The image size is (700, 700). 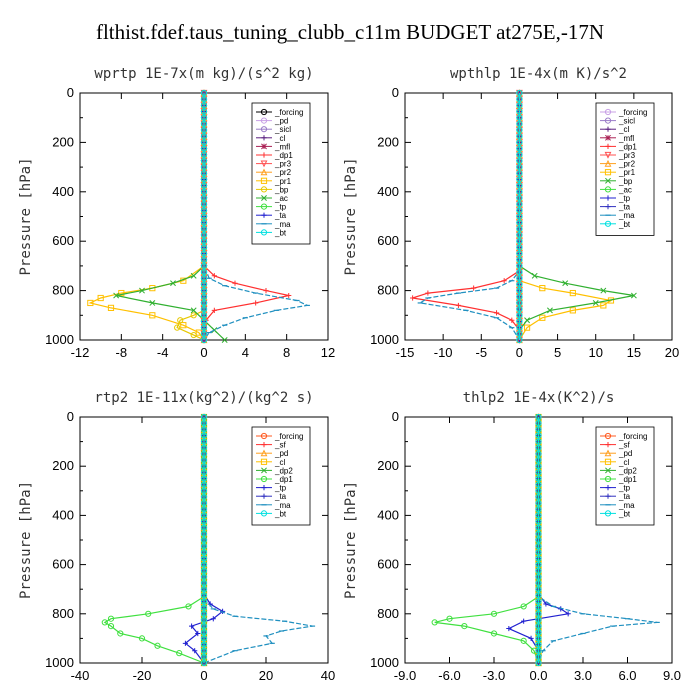 I want to click on legend-entry: _pr2, so click(x=283, y=172).